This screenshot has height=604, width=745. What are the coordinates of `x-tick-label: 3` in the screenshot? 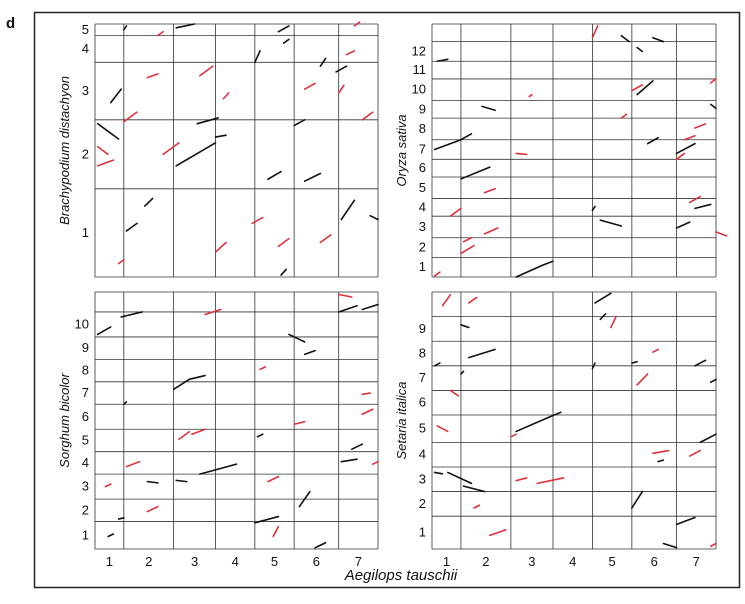 It's located at (194, 561).